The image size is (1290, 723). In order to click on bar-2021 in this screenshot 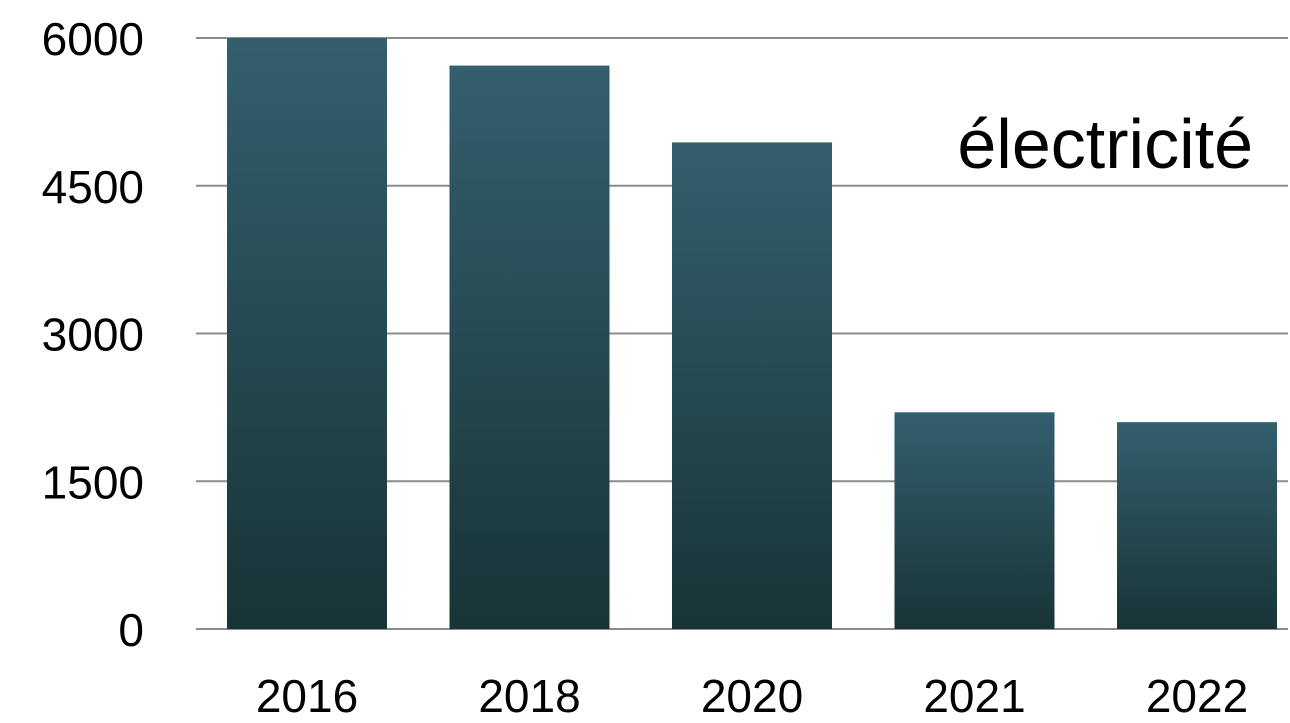, I will do `click(974, 520)`.